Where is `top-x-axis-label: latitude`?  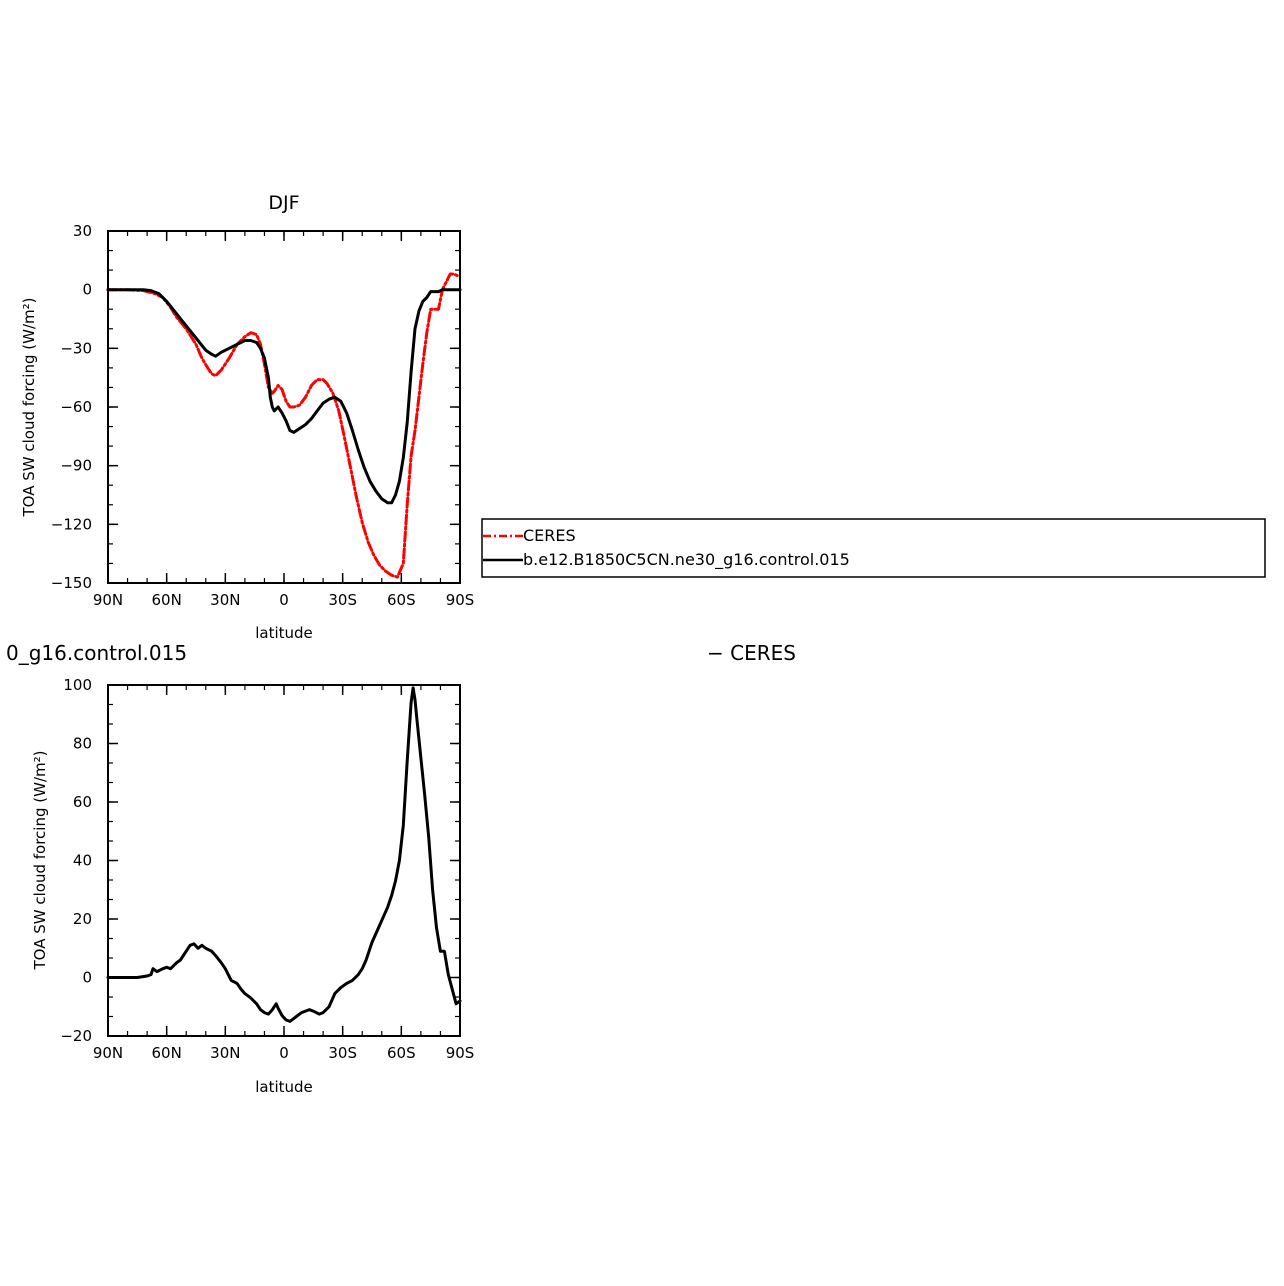 top-x-axis-label: latitude is located at coordinates (284, 633).